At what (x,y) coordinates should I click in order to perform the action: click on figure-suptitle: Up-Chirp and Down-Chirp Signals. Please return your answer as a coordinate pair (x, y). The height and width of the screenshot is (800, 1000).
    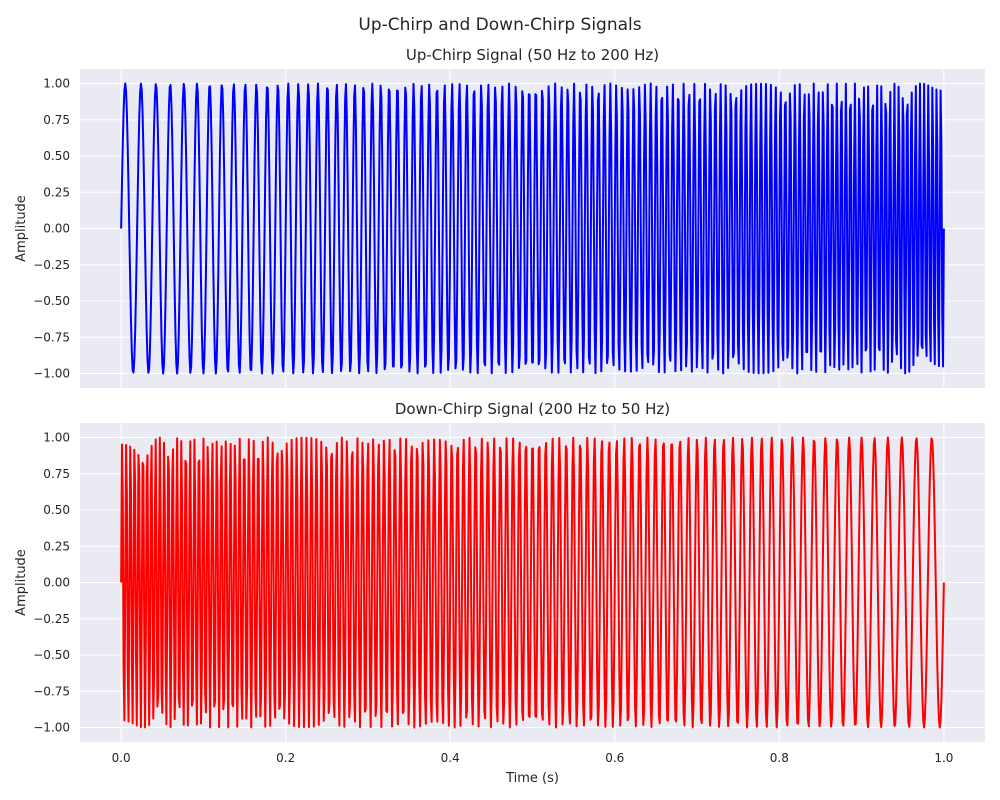
    Looking at the image, I should click on (499, 25).